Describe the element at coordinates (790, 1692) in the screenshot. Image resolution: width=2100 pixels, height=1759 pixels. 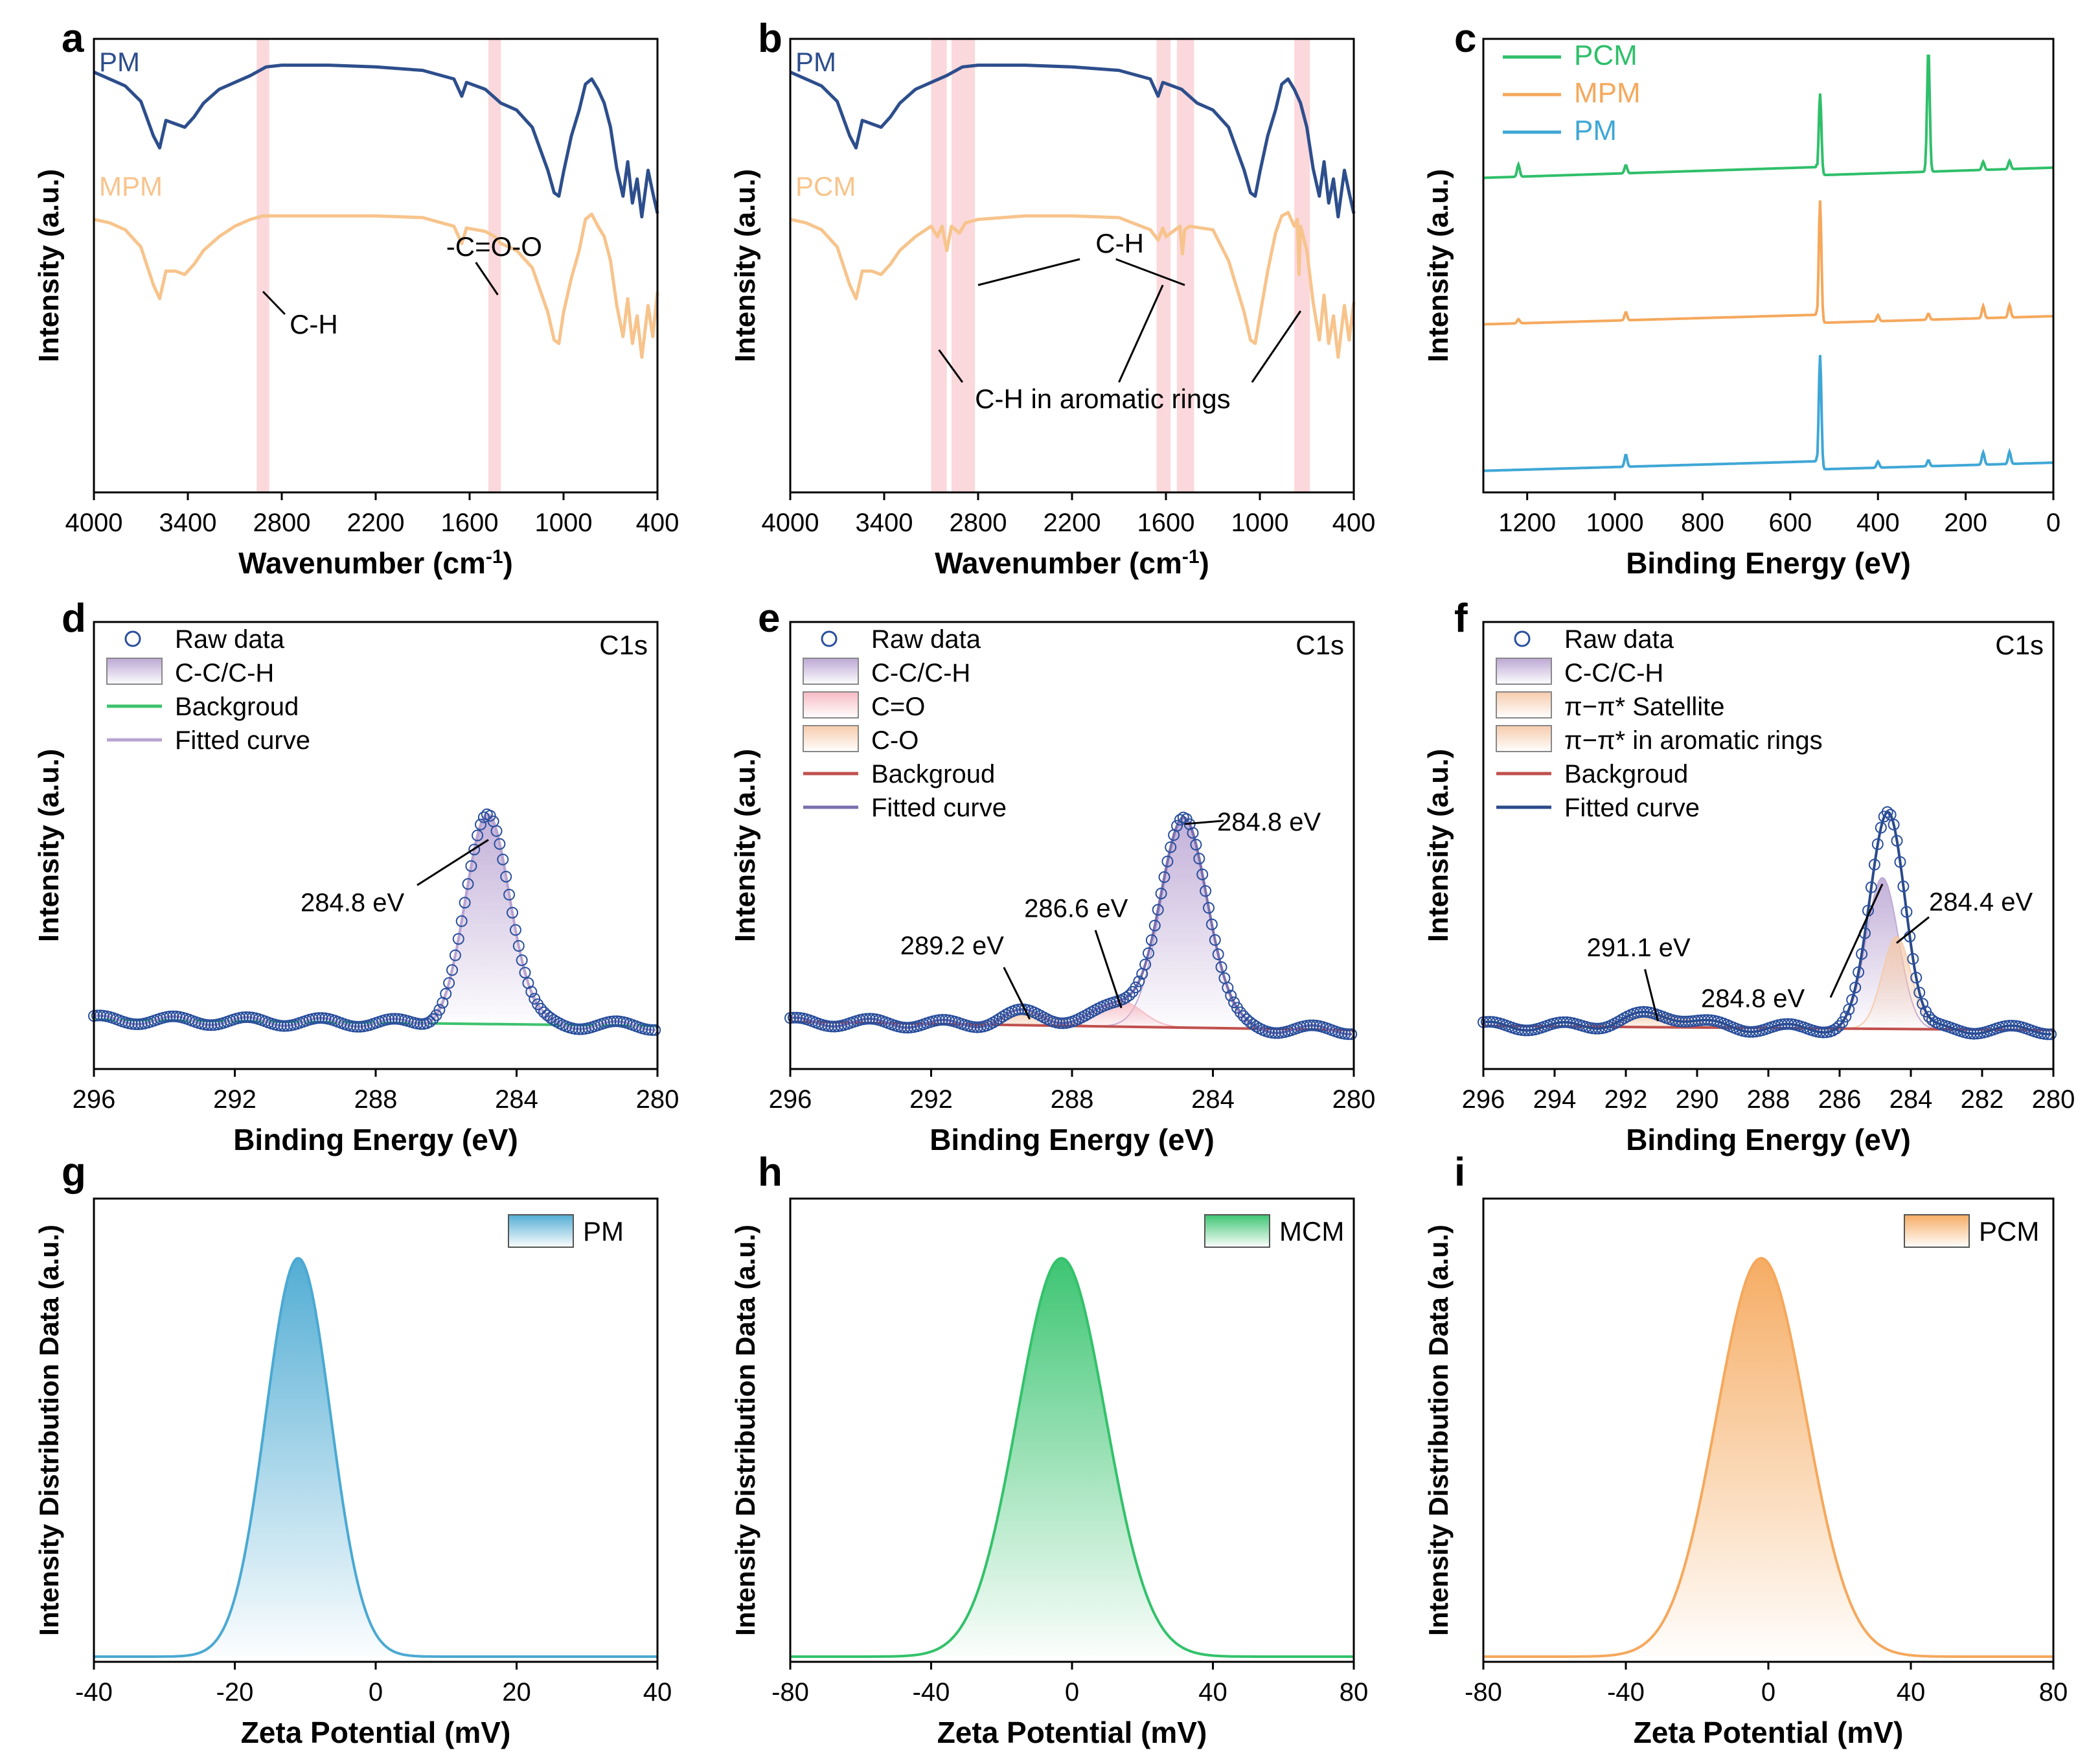
I see `x-tick-label-h: -80` at that location.